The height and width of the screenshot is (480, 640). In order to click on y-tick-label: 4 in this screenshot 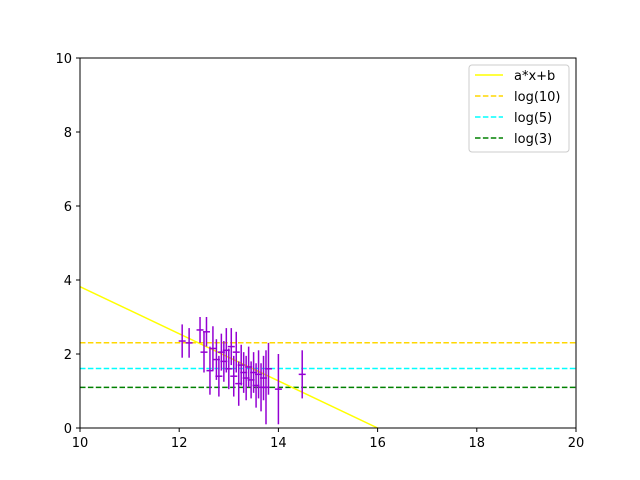, I will do `click(68, 281)`.